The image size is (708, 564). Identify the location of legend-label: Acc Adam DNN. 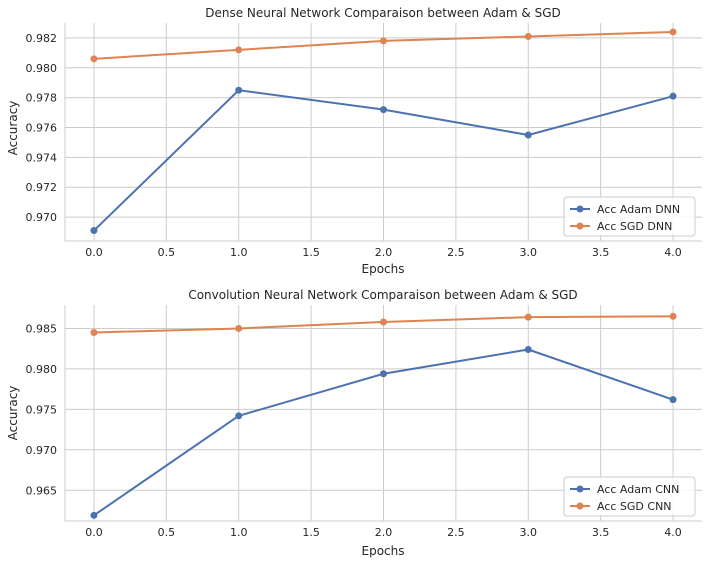
(638, 209).